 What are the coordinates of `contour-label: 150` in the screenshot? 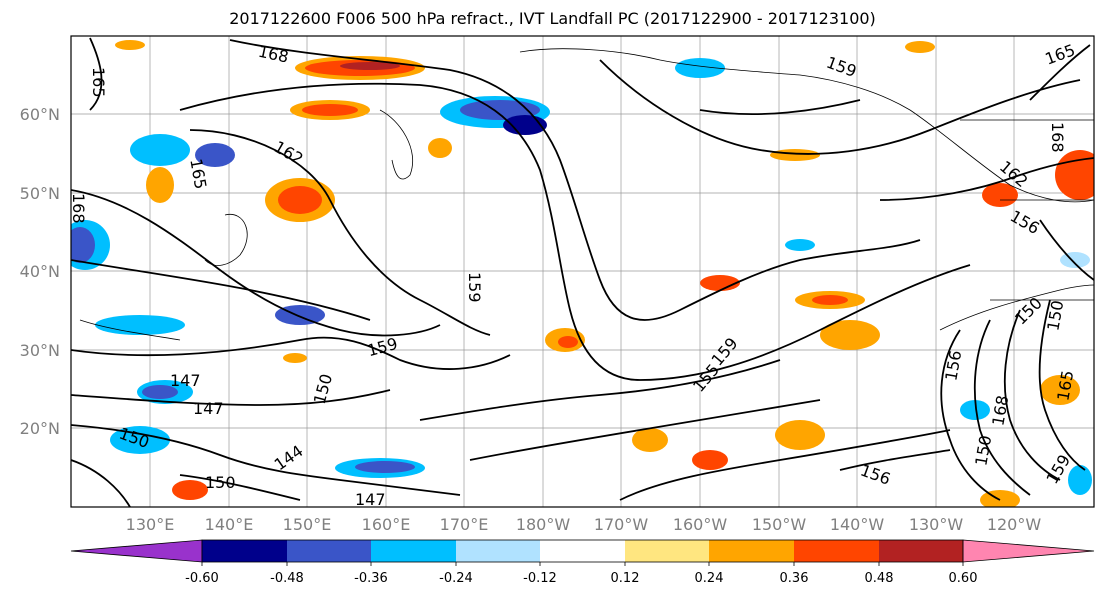 It's located at (220, 482).